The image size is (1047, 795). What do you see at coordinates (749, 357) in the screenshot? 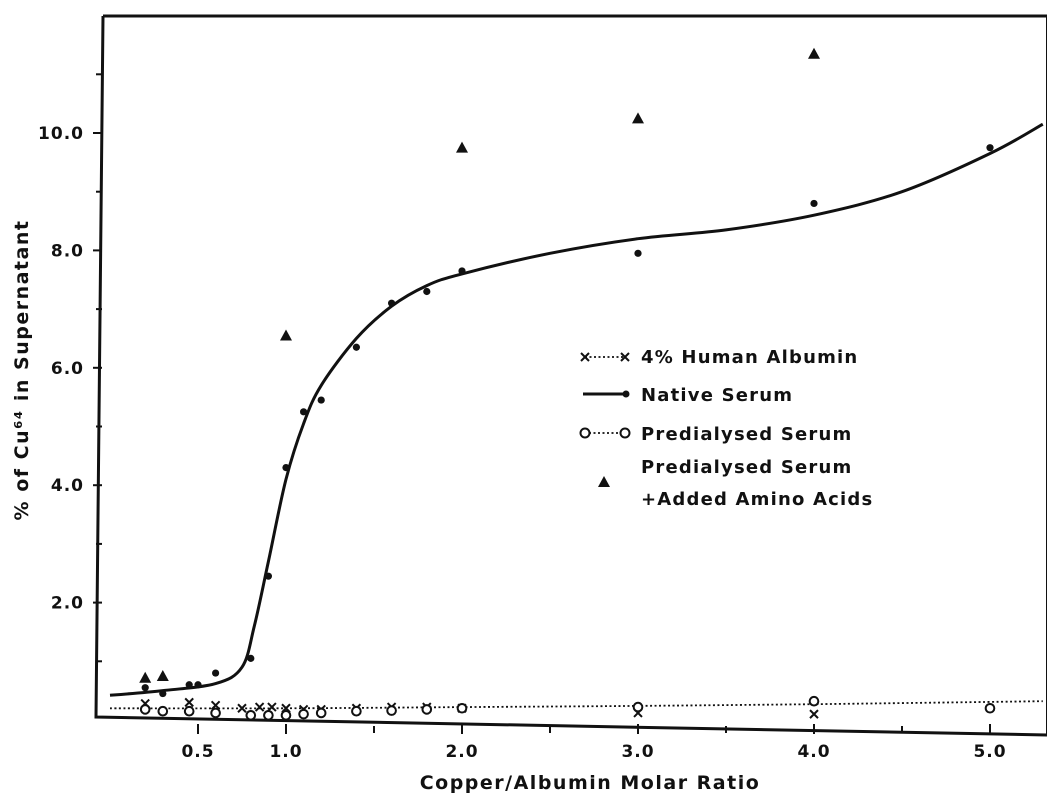
I see `legend-label: 4% Human Albumin` at bounding box center [749, 357].